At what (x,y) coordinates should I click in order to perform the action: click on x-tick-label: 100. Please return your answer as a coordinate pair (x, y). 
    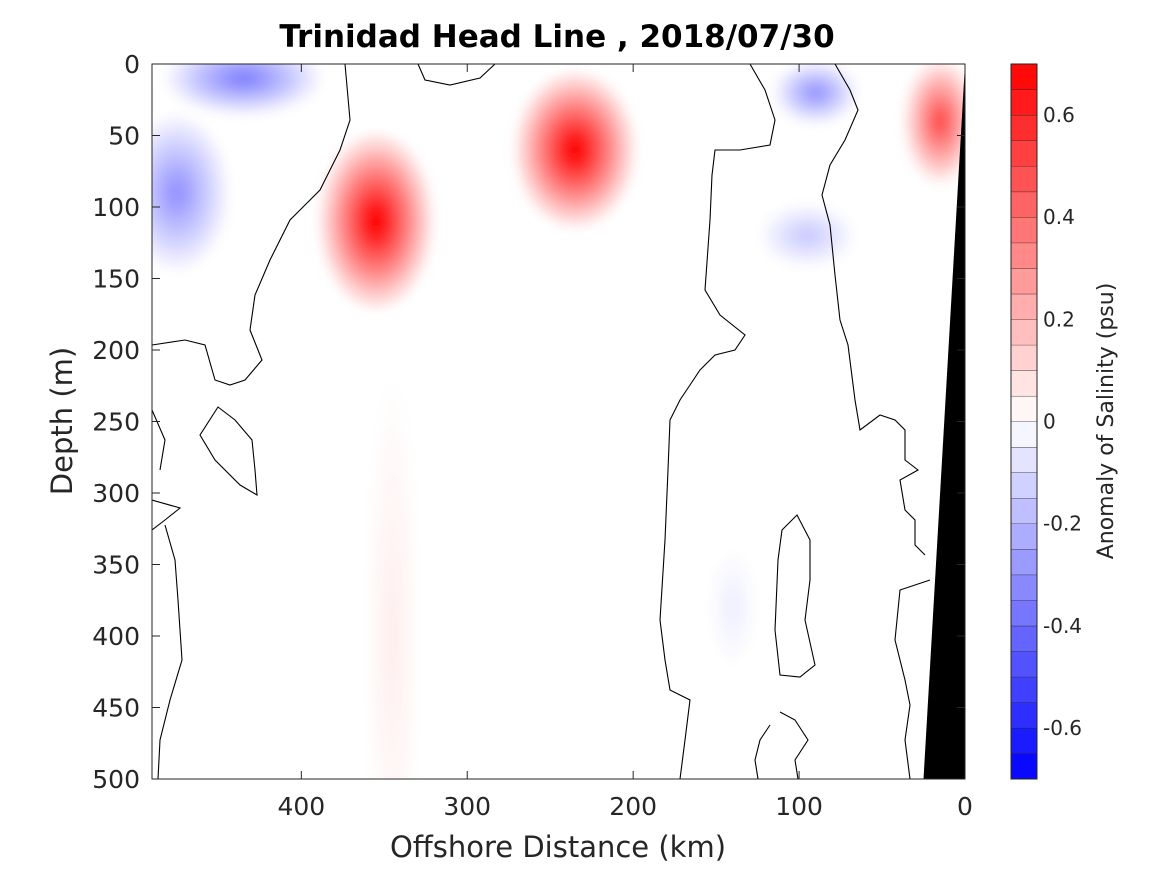
    Looking at the image, I should click on (799, 806).